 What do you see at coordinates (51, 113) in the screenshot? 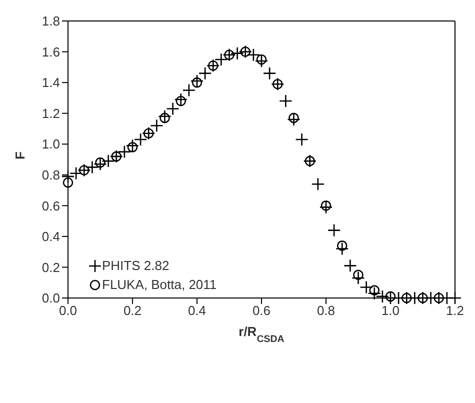
I see `y-tick-label: 1.2` at bounding box center [51, 113].